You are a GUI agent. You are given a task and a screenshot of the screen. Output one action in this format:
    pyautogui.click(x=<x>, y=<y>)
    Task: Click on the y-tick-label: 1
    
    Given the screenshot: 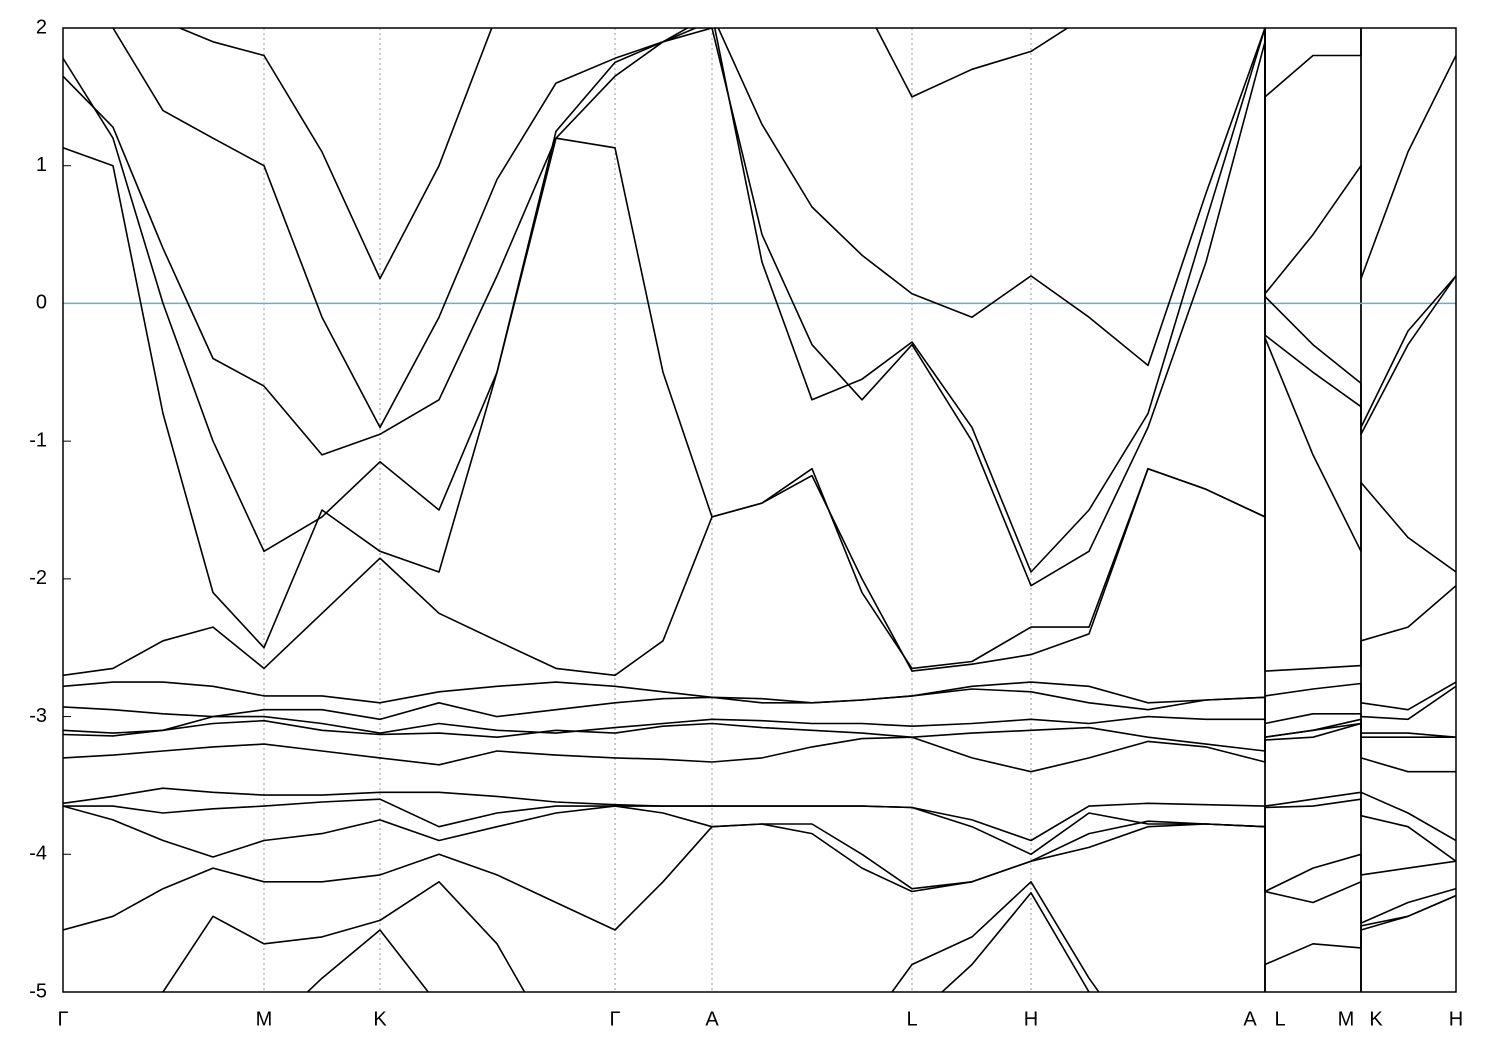 What is the action you would take?
    pyautogui.click(x=41, y=165)
    